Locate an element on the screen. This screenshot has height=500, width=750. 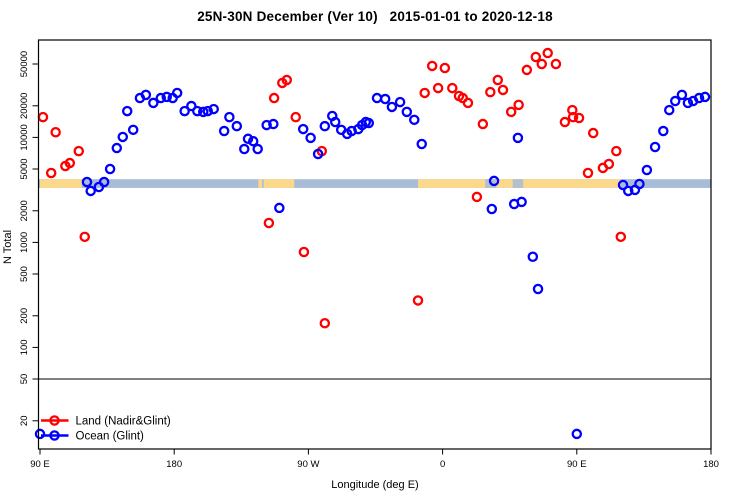
band-ocean-base is located at coordinates (374, 183).